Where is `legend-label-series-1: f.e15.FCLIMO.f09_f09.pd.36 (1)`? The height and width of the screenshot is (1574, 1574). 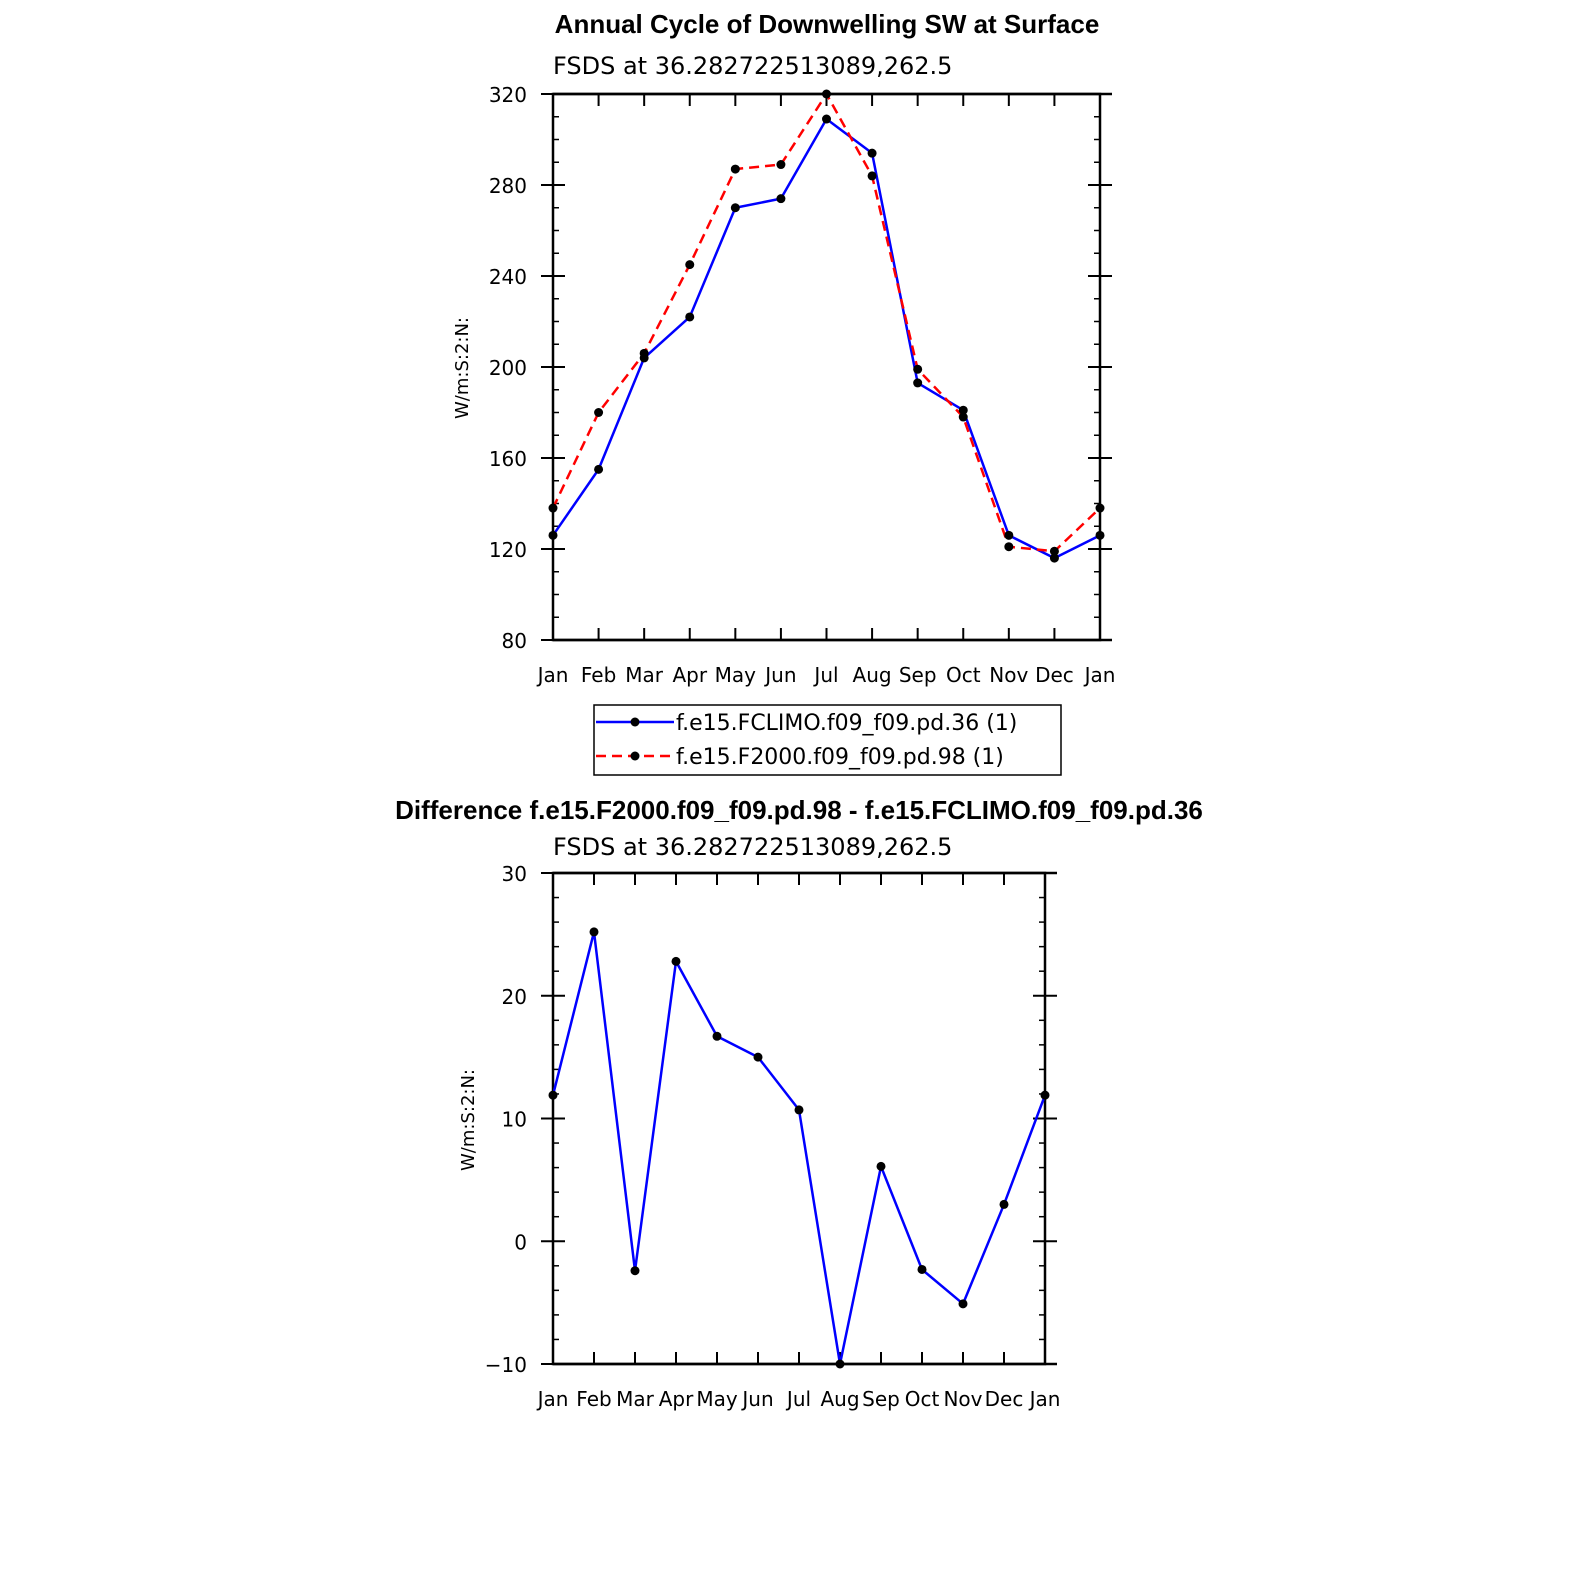 legend-label-series-1: f.e15.FCLIMO.f09_f09.pd.36 (1) is located at coordinates (846, 723).